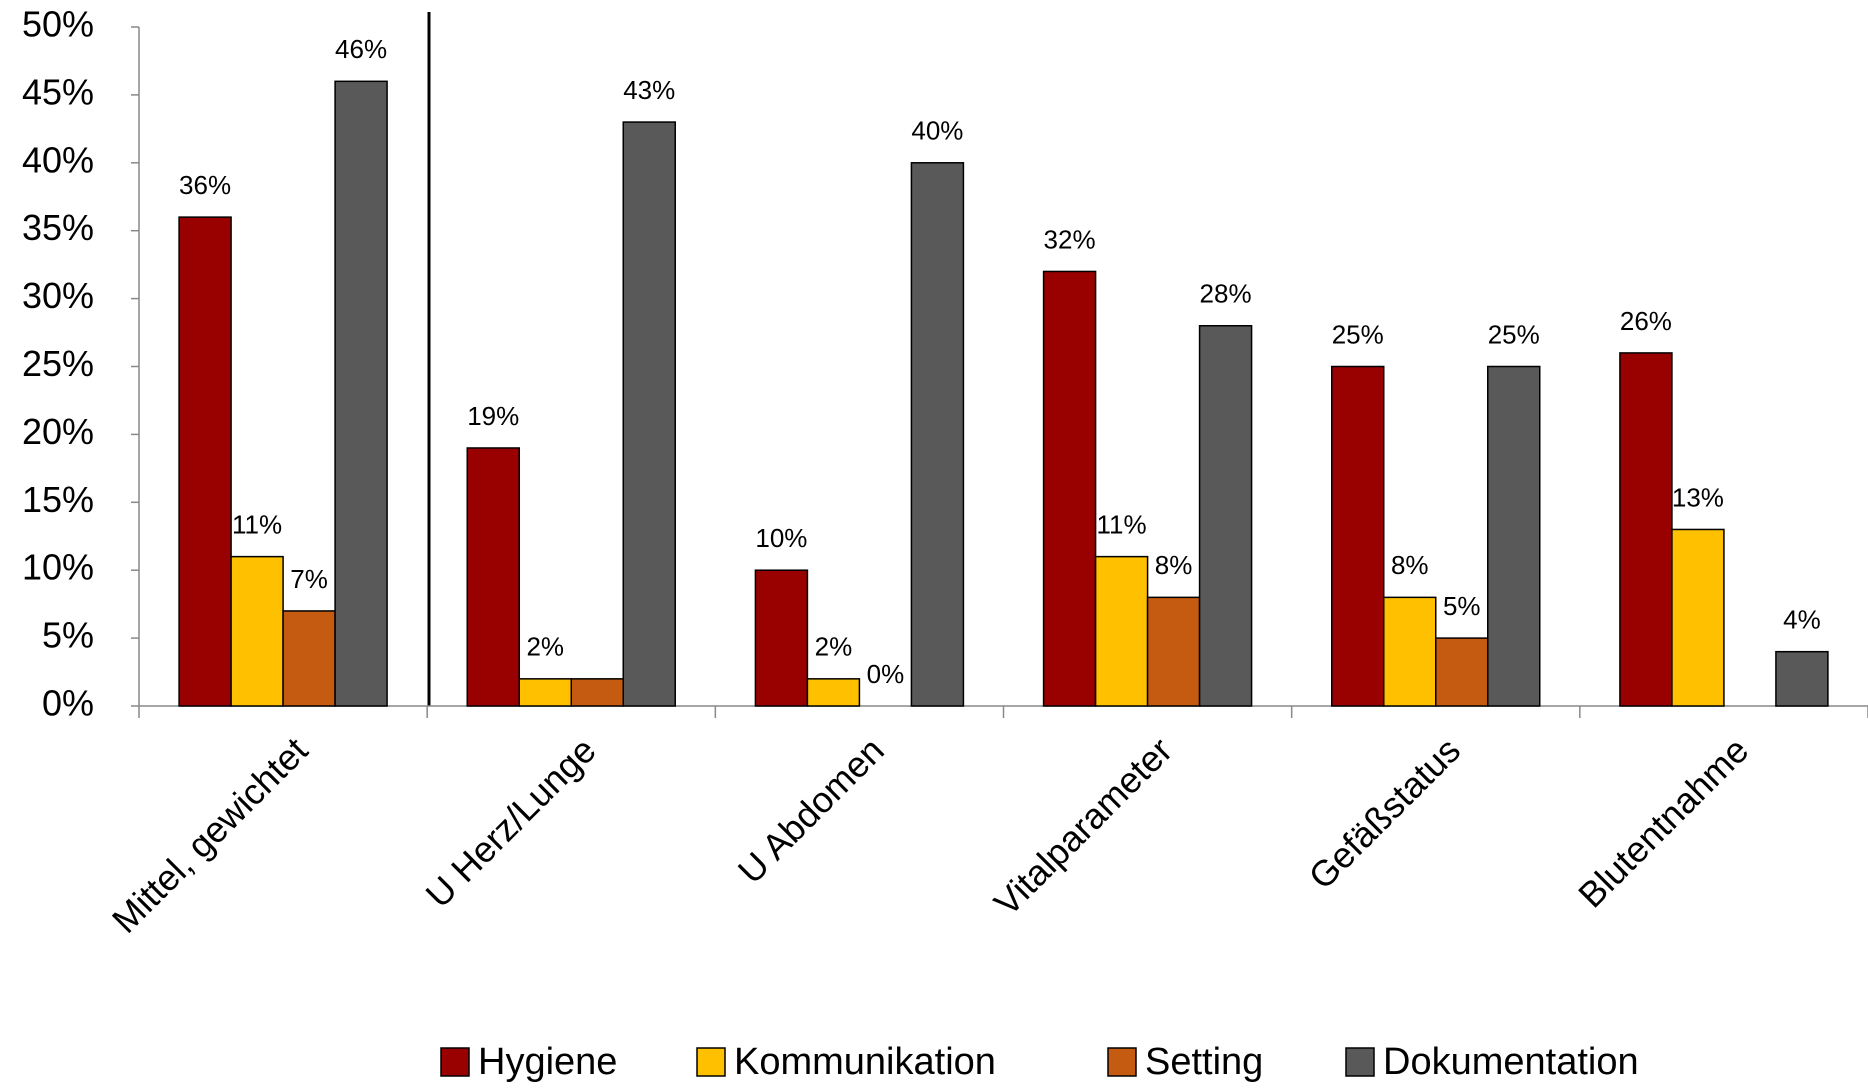 The width and height of the screenshot is (1868, 1090). What do you see at coordinates (58, 91) in the screenshot?
I see `y-tick-label: 45%` at bounding box center [58, 91].